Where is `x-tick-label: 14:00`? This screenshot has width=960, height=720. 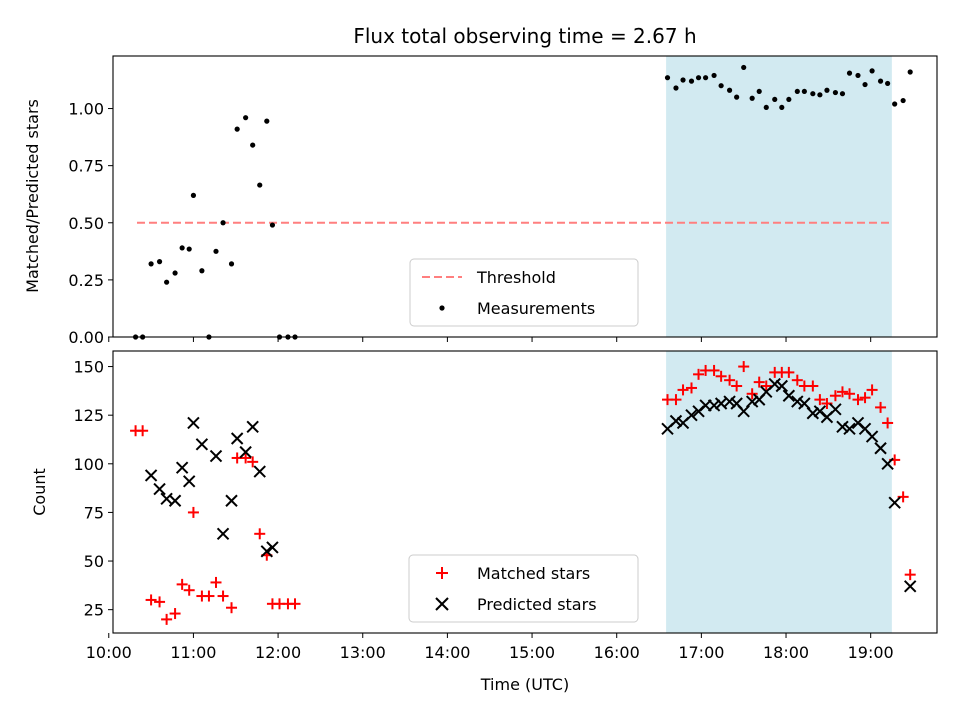
x-tick-label: 14:00 is located at coordinates (447, 652).